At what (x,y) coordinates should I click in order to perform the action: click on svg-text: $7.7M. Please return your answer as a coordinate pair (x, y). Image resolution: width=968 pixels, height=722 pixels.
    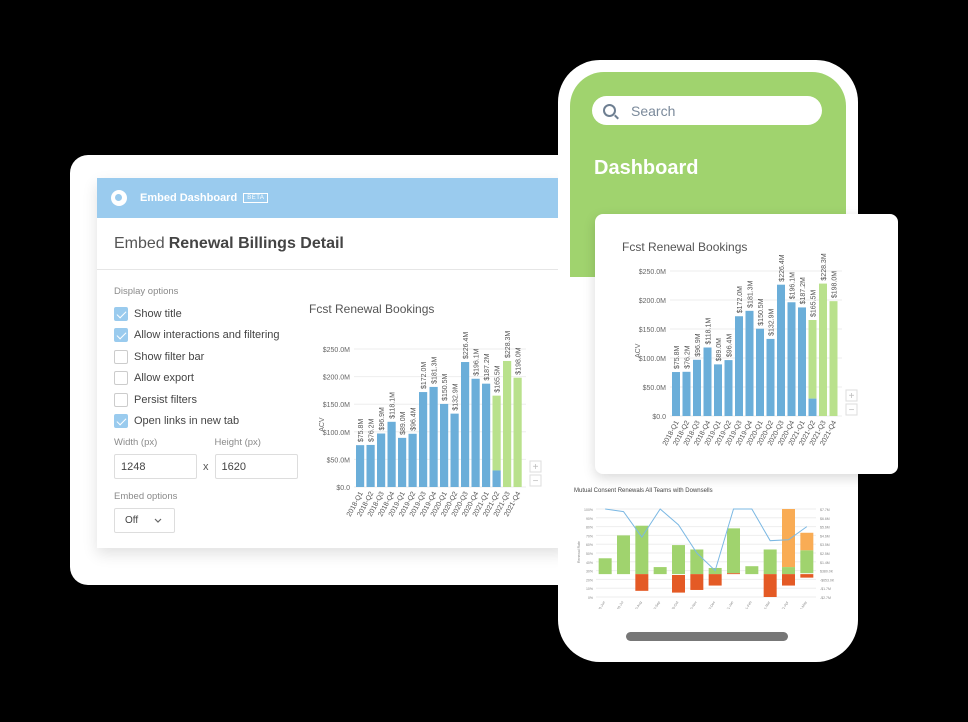
    Looking at the image, I should click on (825, 510).